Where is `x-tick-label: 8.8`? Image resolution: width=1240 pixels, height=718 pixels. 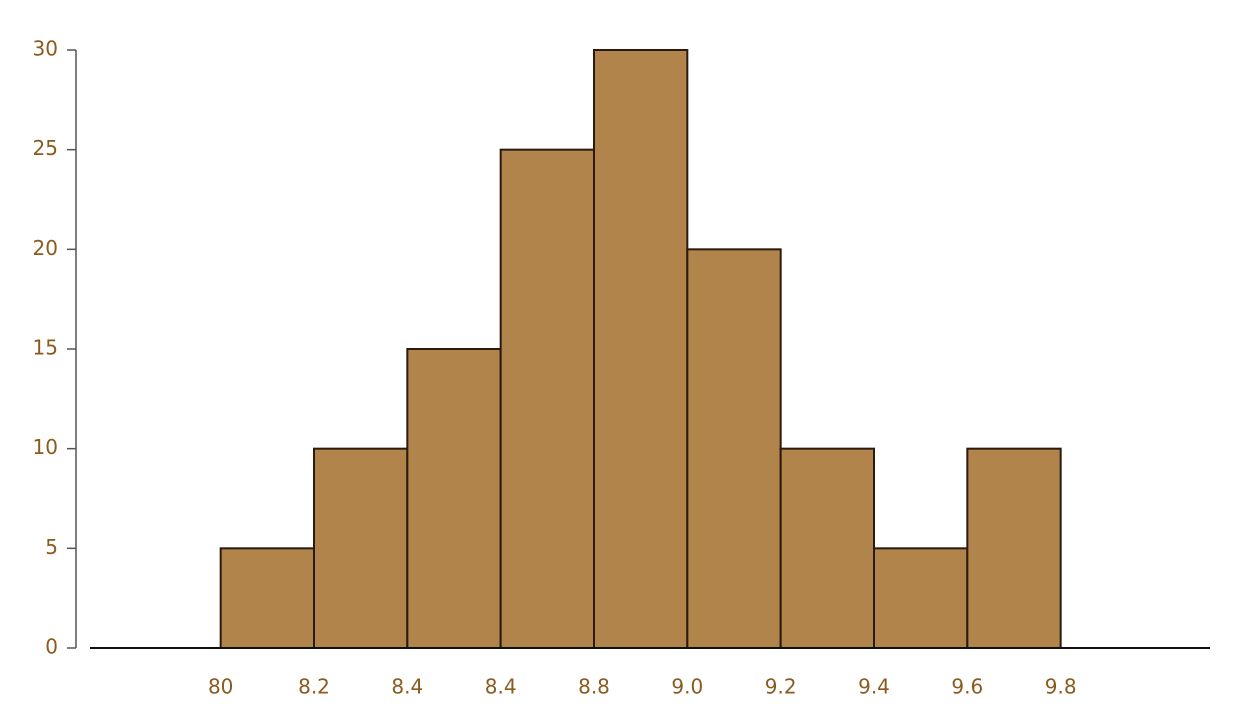
x-tick-label: 8.8 is located at coordinates (594, 687).